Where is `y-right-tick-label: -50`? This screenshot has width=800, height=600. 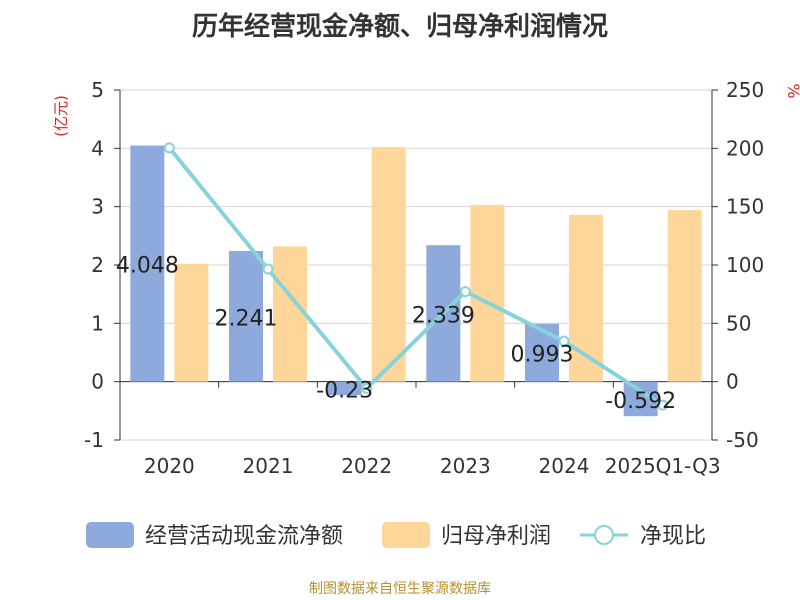 y-right-tick-label: -50 is located at coordinates (742, 440).